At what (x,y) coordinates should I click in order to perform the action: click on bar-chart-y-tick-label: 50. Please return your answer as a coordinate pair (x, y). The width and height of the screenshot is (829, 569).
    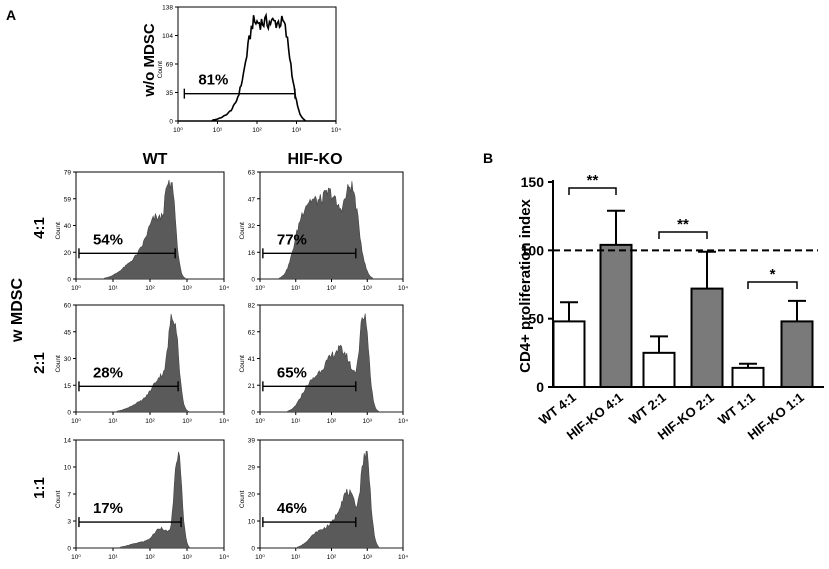
    Looking at the image, I should click on (536, 319).